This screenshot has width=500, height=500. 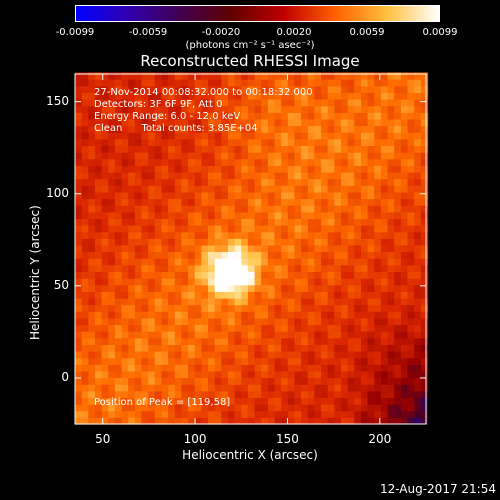 What do you see at coordinates (221, 32) in the screenshot?
I see `colorbar-tick-label: -0.0020` at bounding box center [221, 32].